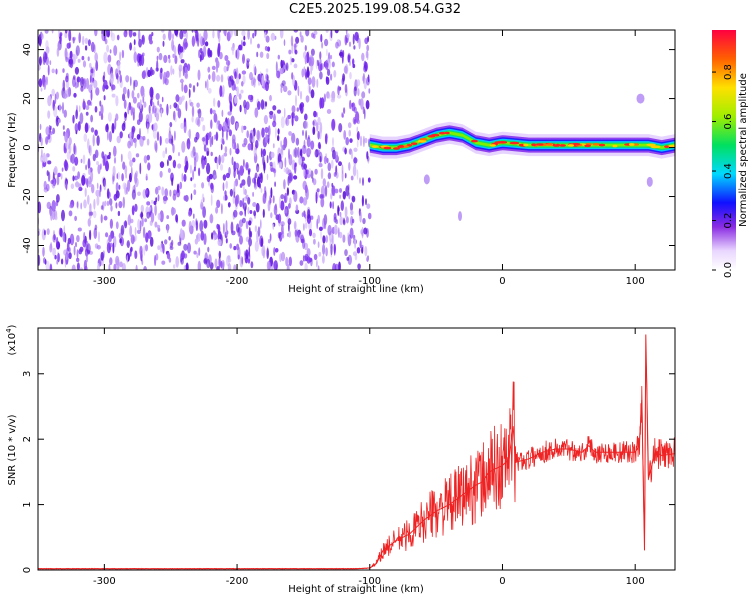 This screenshot has width=750, height=600. I want to click on colorbar-tick-label: 0.6, so click(728, 122).